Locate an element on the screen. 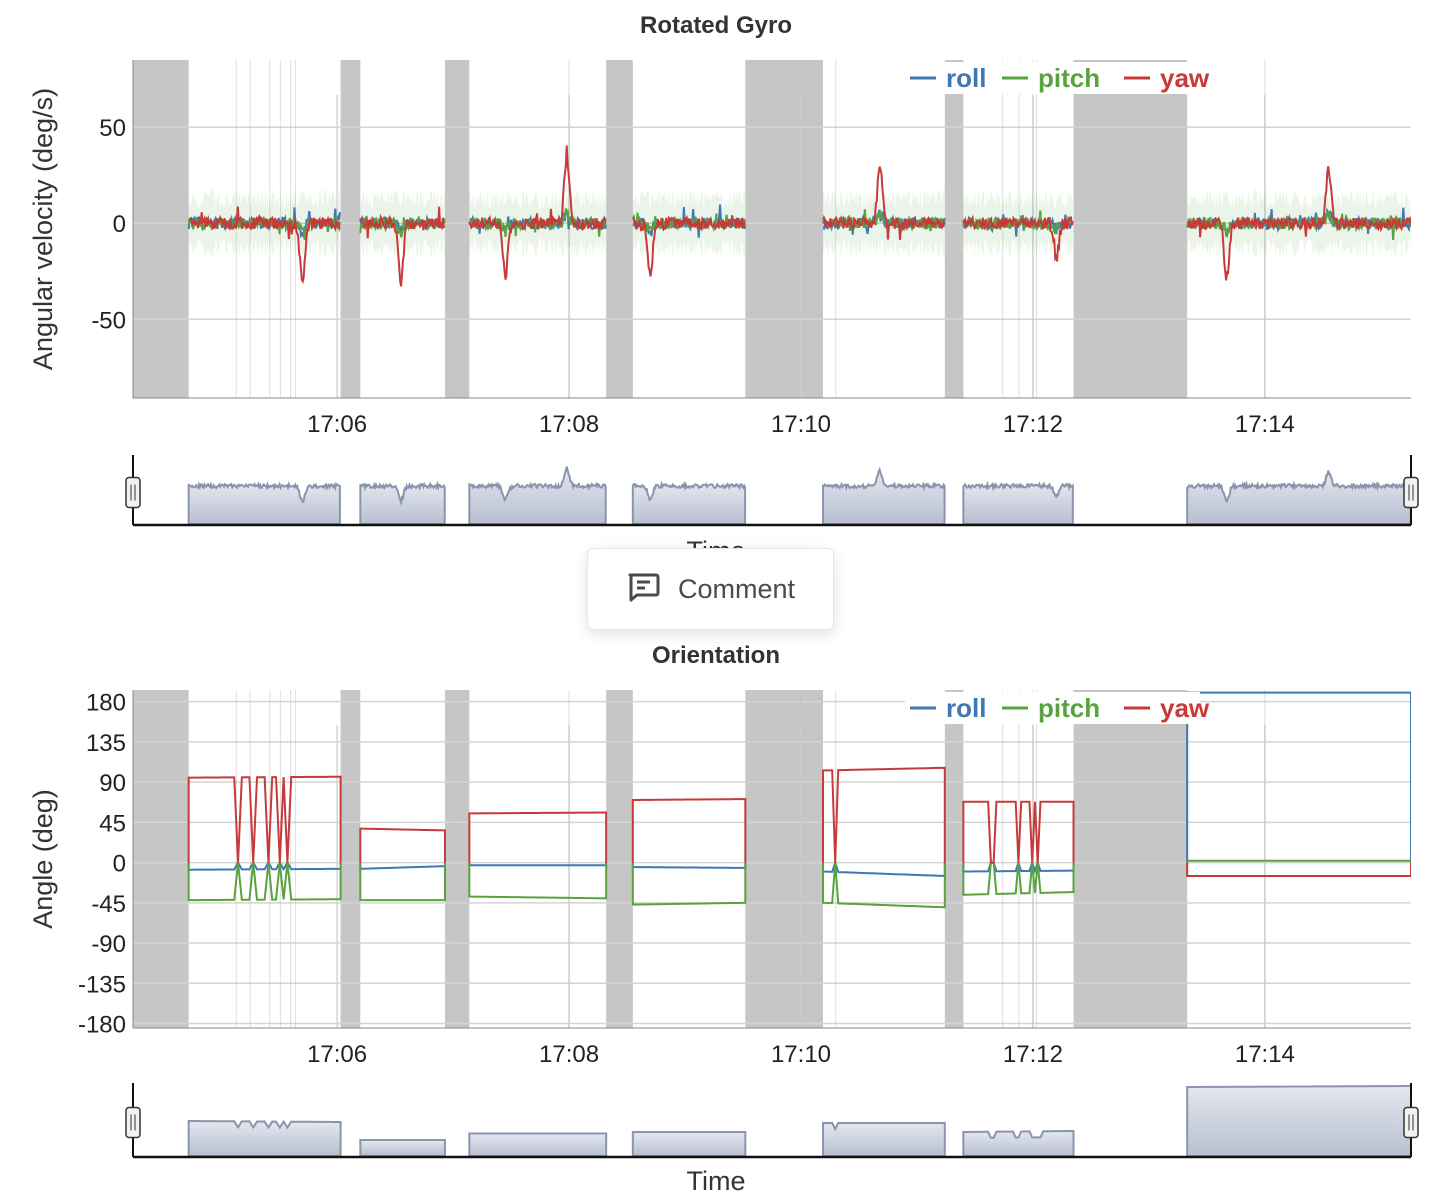 This screenshot has width=1432, height=1198. chart-title: Orientation is located at coordinates (716, 655).